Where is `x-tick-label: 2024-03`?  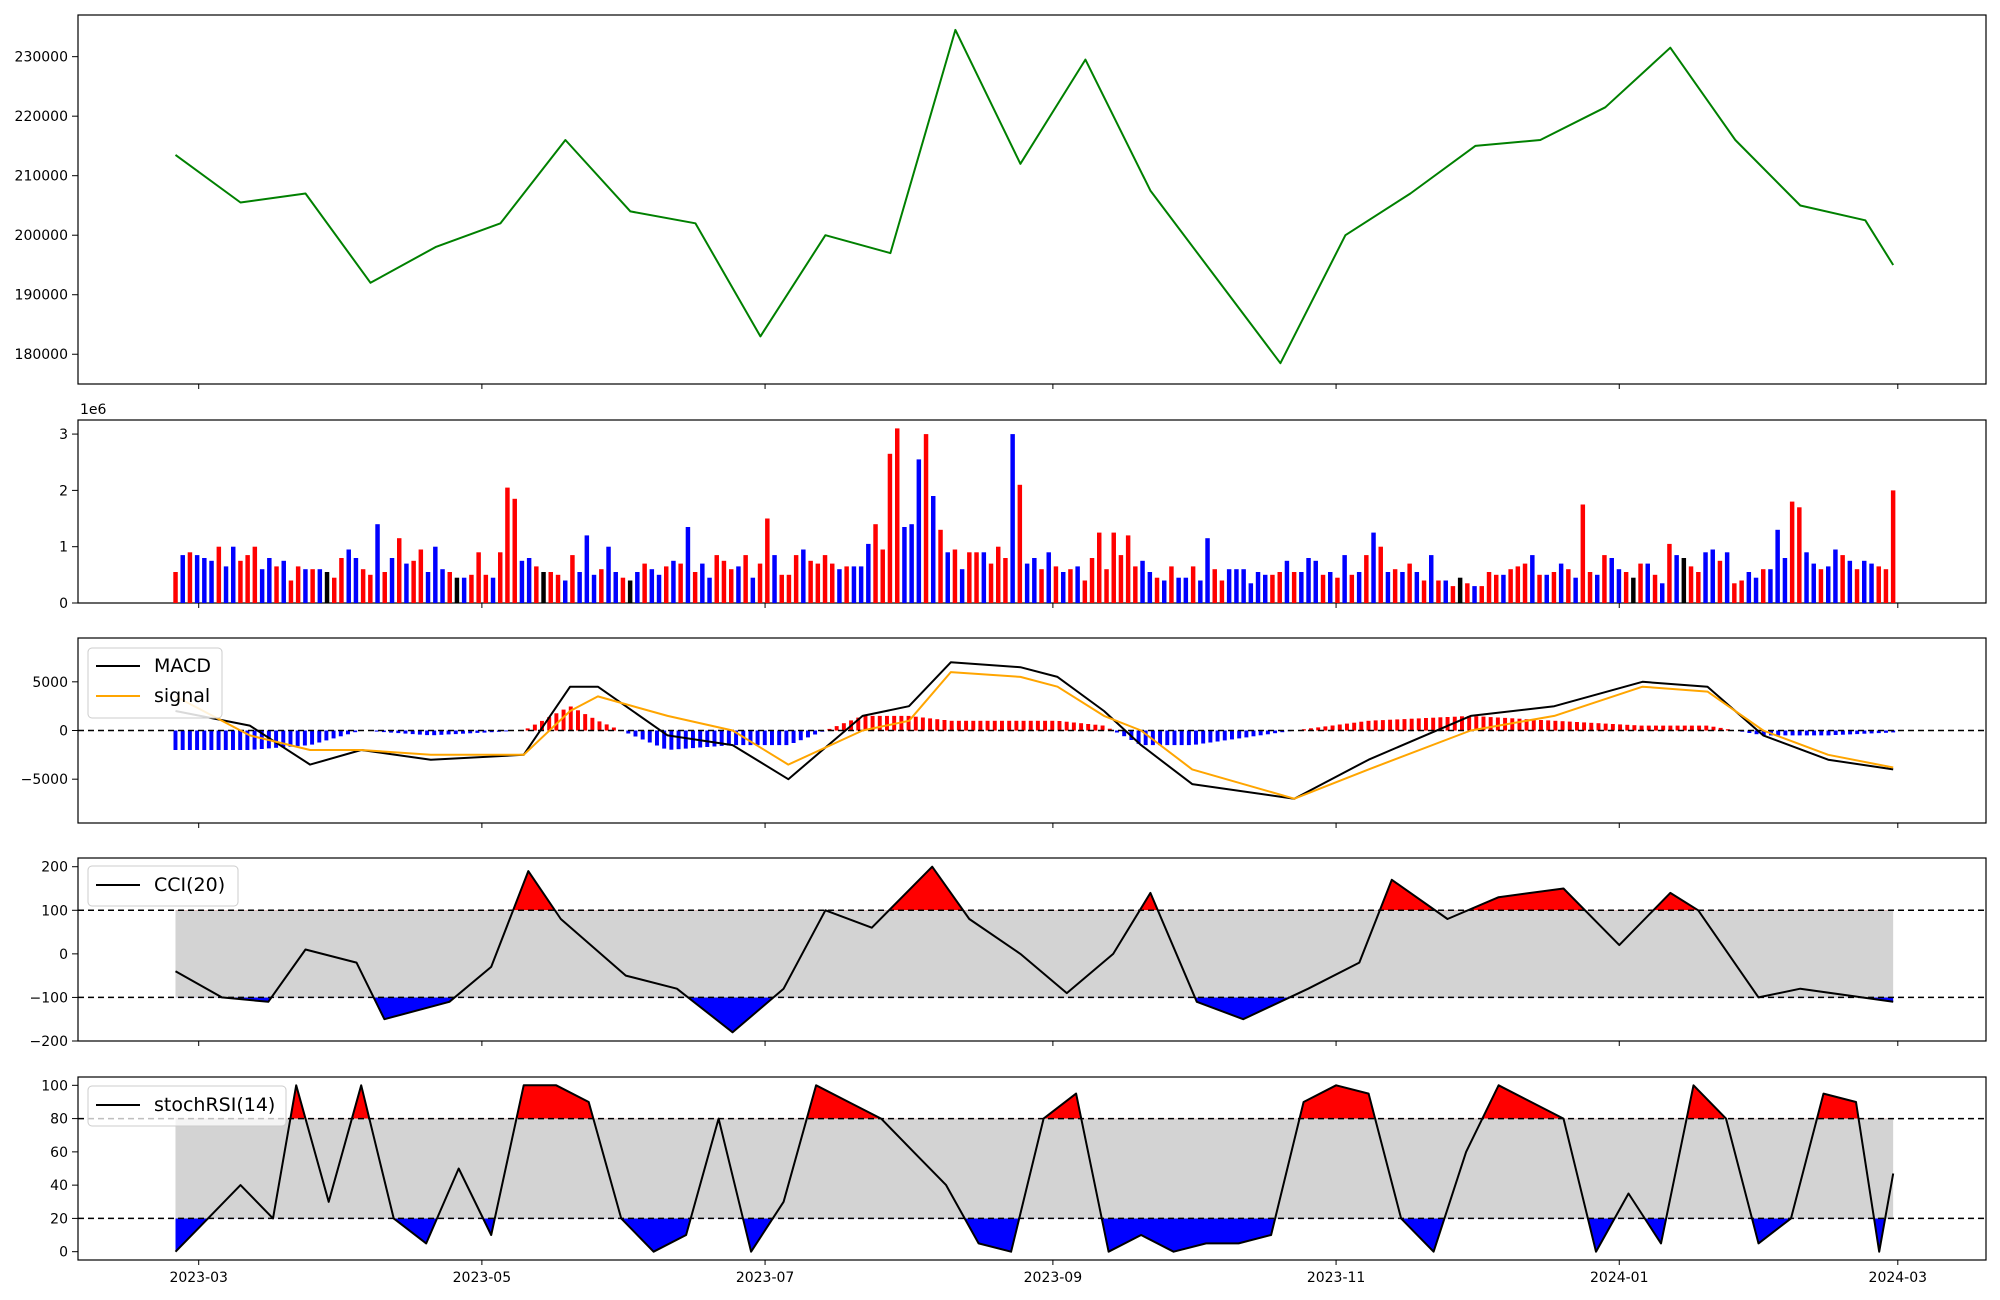
x-tick-label: 2024-03 is located at coordinates (1898, 1278).